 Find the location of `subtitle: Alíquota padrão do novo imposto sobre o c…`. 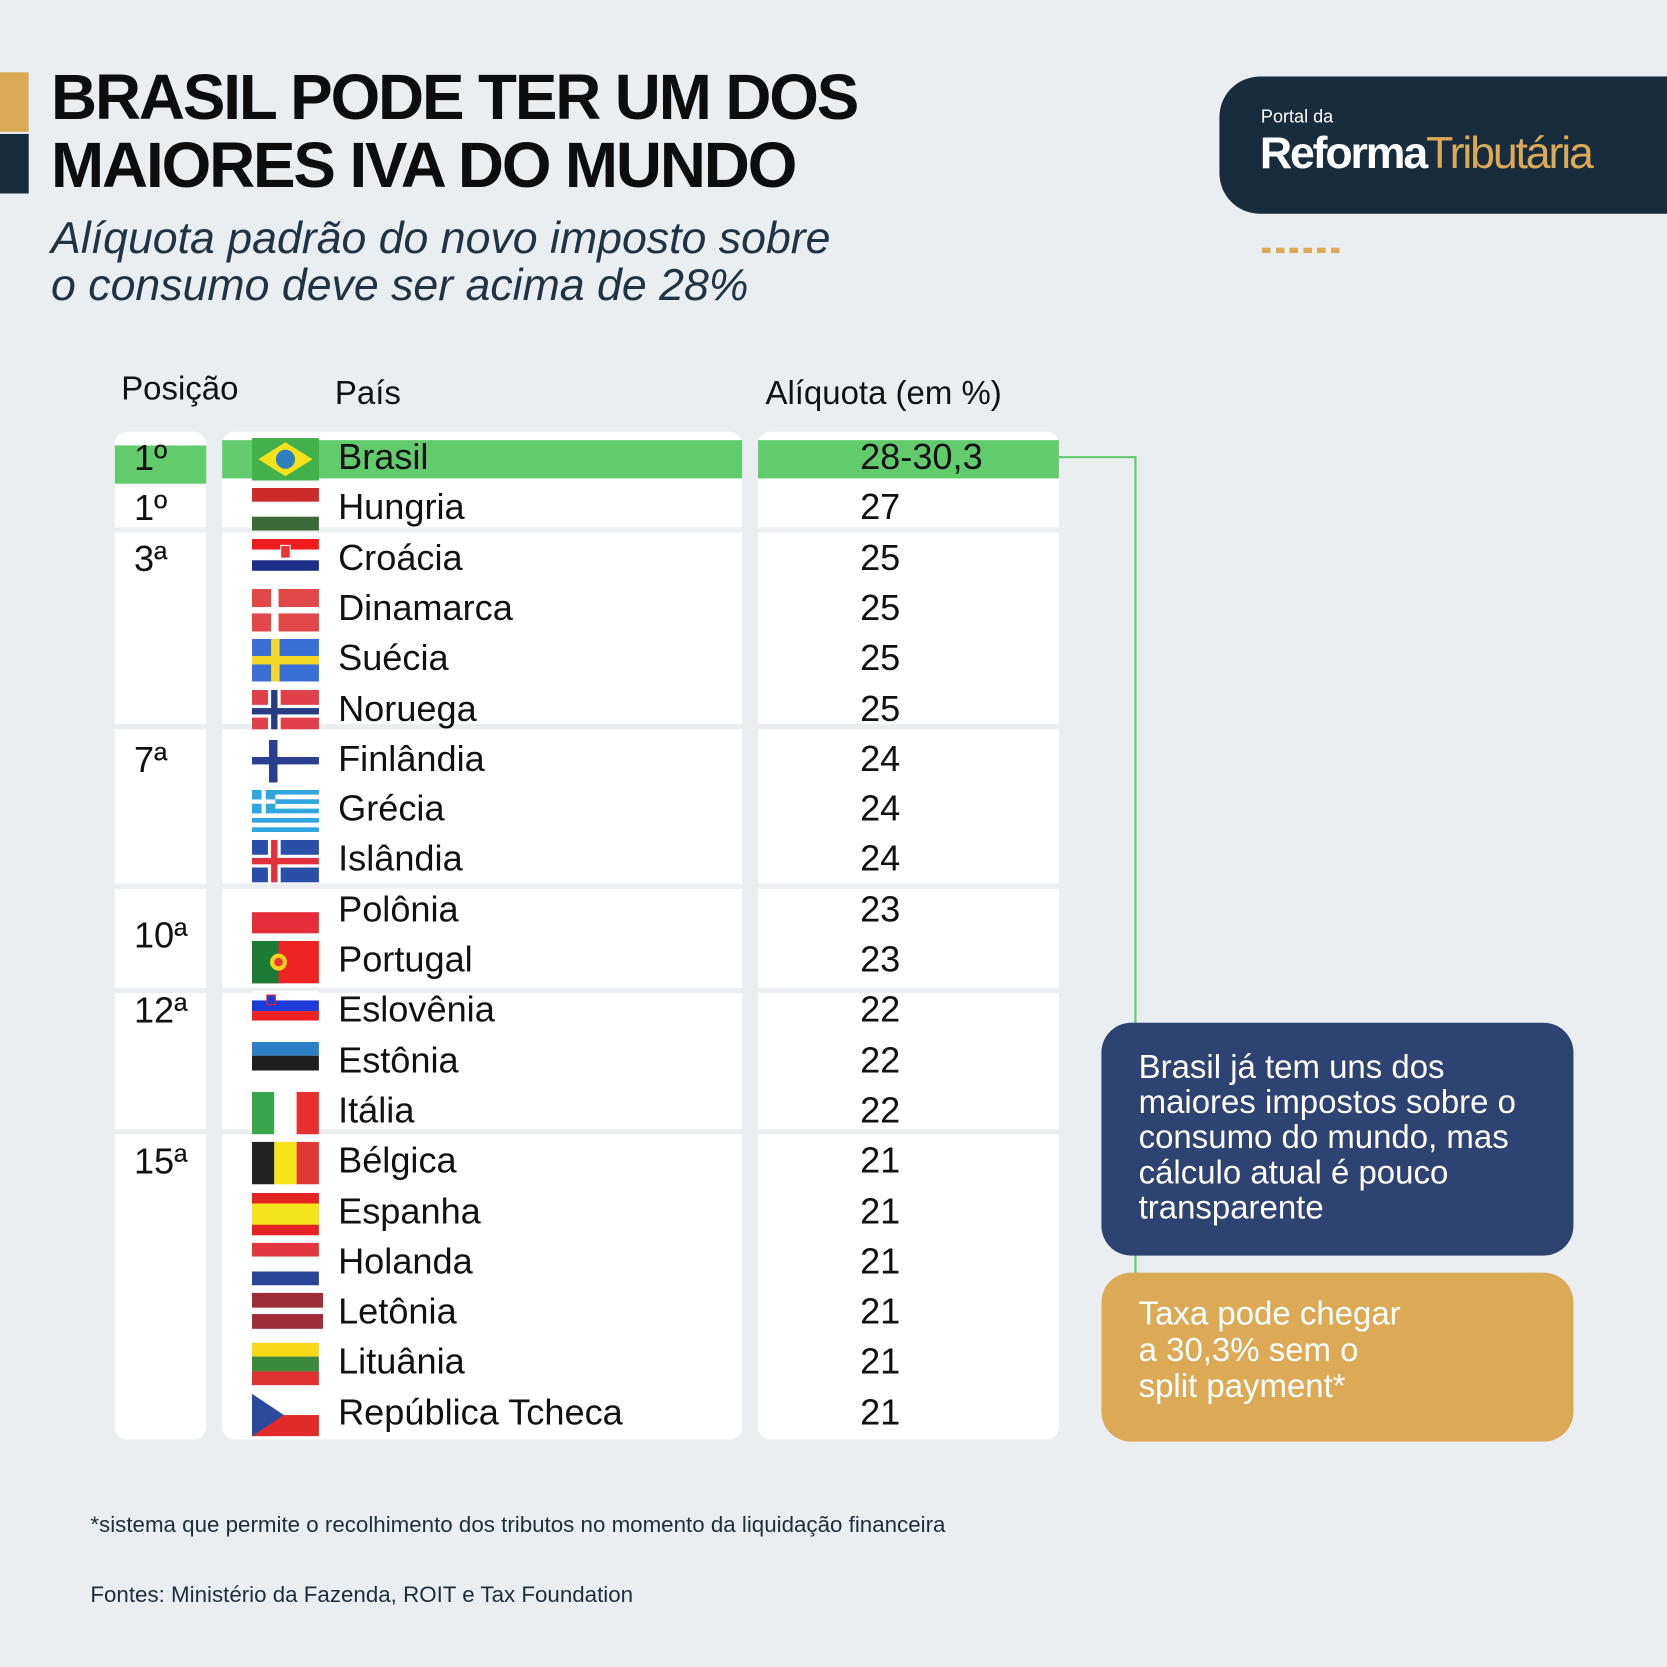

subtitle: Alíquota padrão do novo imposto sobre o c… is located at coordinates (441, 261).